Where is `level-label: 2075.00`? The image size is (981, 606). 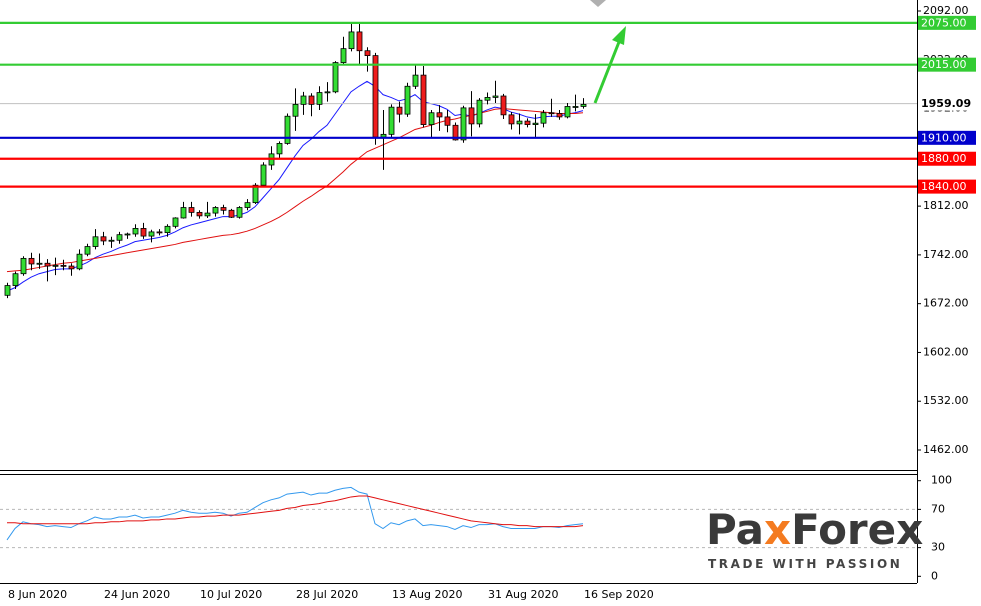
level-label: 2075.00 is located at coordinates (944, 22).